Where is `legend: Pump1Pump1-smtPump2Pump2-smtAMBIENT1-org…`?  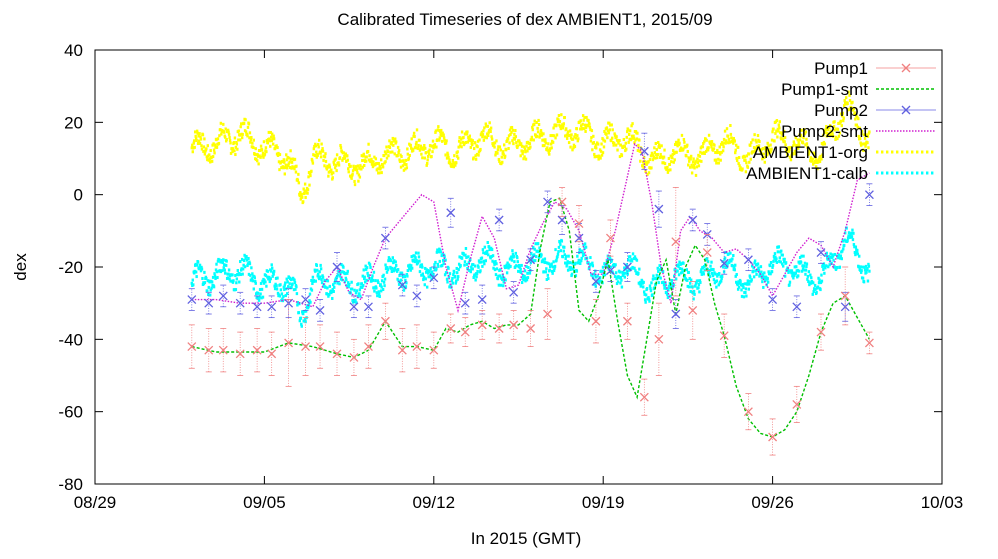 legend: Pump1Pump1-smtPump2Pump2-smtAMBIENT1-org… is located at coordinates (841, 121).